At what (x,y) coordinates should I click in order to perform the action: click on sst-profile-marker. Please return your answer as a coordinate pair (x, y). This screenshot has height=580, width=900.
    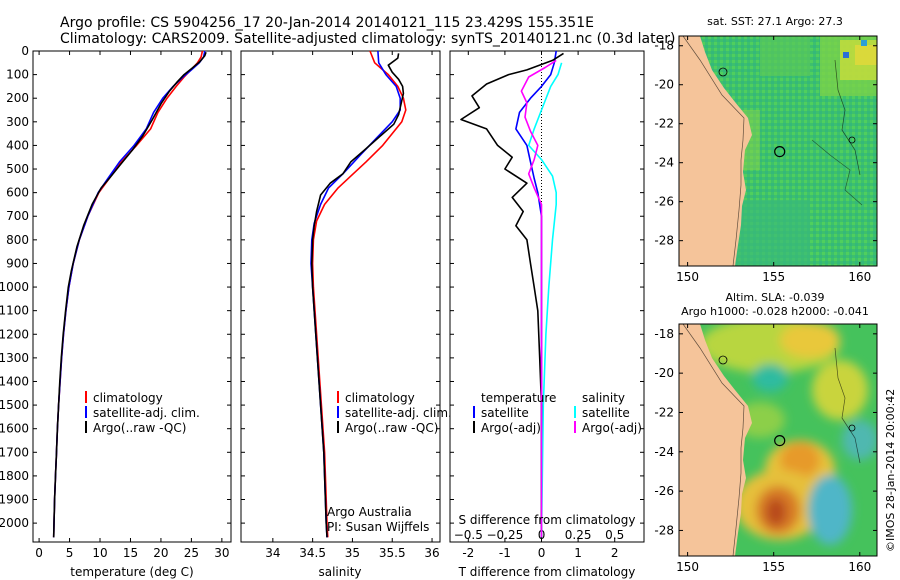
    Looking at the image, I should click on (780, 152).